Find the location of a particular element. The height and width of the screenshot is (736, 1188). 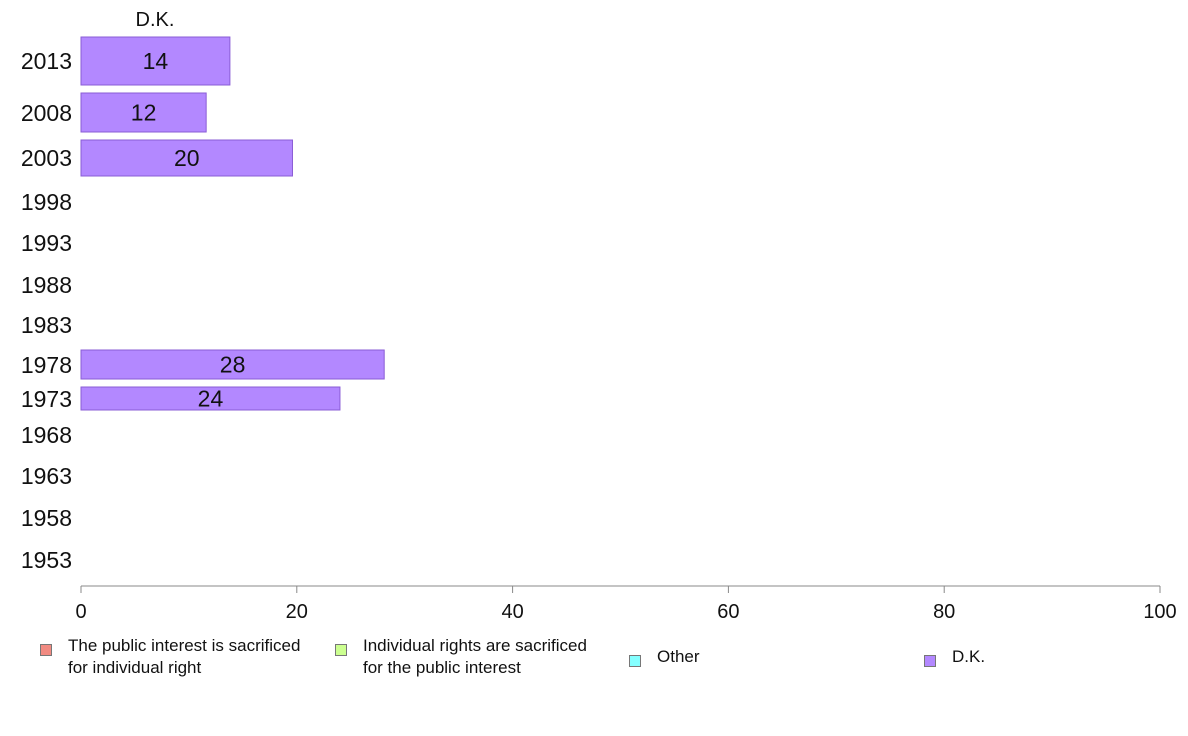

y-tick-label: 1988 is located at coordinates (46, 285).